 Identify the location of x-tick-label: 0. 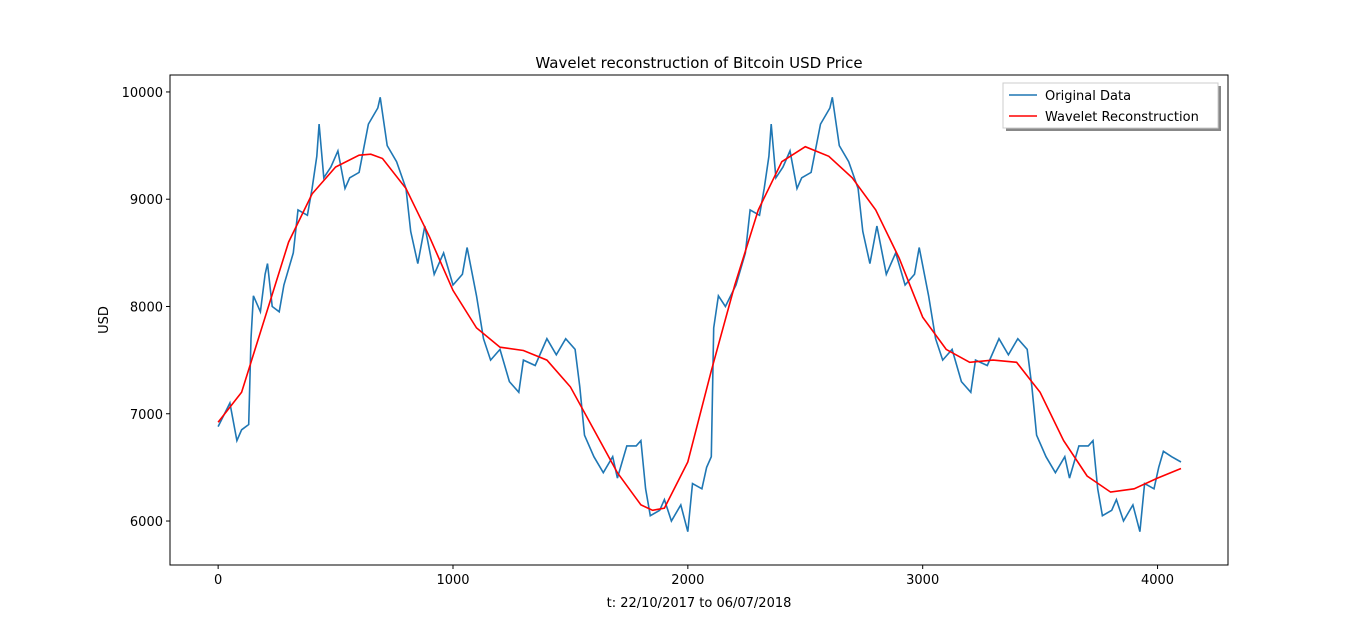
(218, 580).